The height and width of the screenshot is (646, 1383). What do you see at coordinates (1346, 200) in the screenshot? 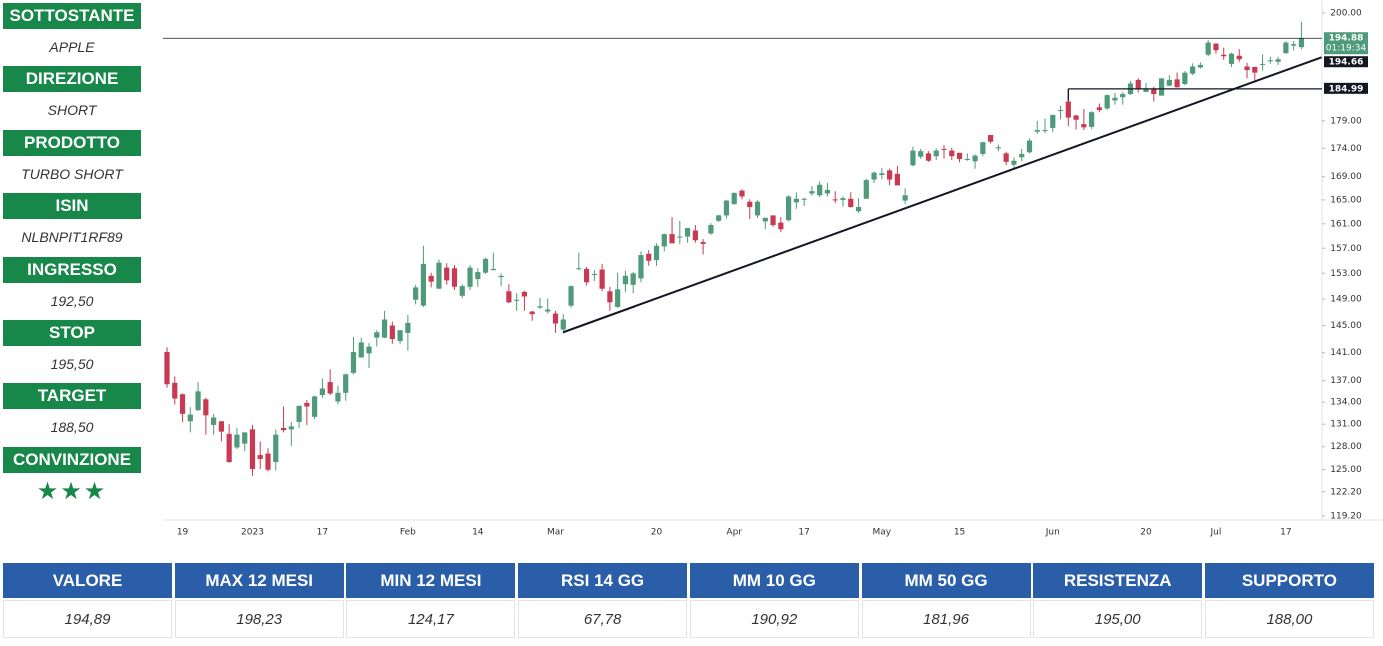
I see `y-tick-label: 165.00` at bounding box center [1346, 200].